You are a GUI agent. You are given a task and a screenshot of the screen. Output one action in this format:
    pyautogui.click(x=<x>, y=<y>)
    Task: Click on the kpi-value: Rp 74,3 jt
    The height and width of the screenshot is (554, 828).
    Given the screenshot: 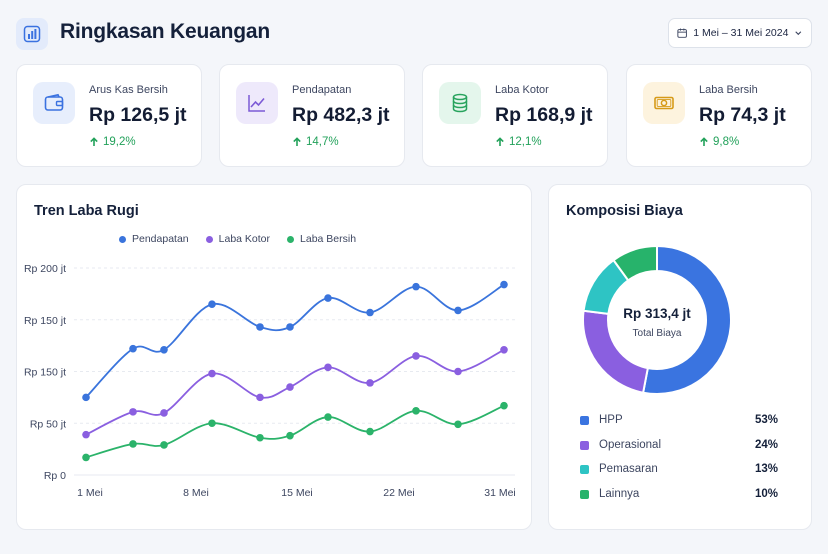 What is the action you would take?
    pyautogui.click(x=742, y=115)
    